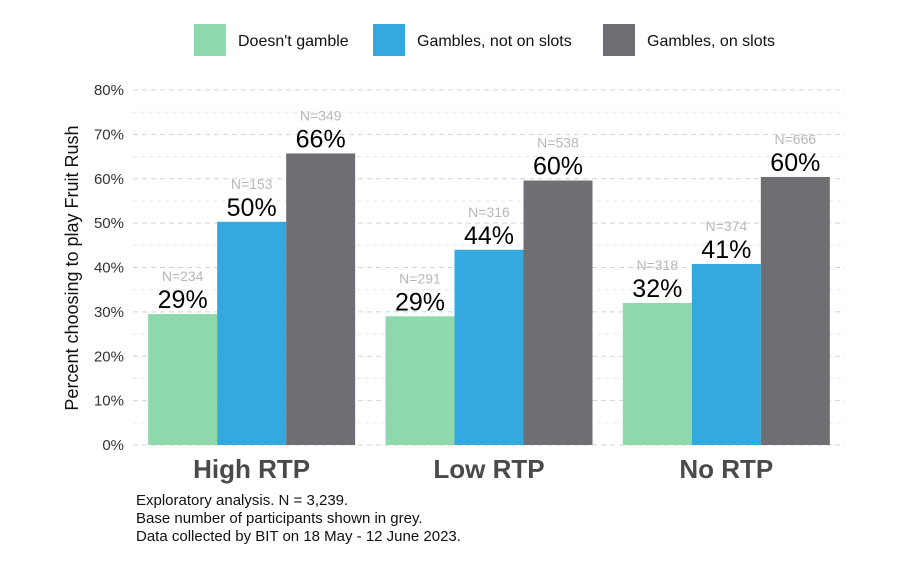 This screenshot has width=910, height=562. Describe the element at coordinates (113, 445) in the screenshot. I see `y-tick-label: 0%` at that location.